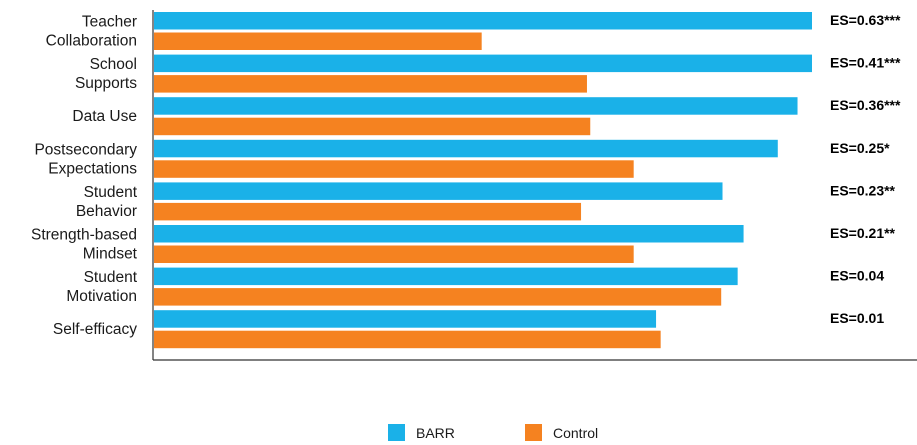  What do you see at coordinates (396, 432) in the screenshot?
I see `legend-swatch-barr` at bounding box center [396, 432].